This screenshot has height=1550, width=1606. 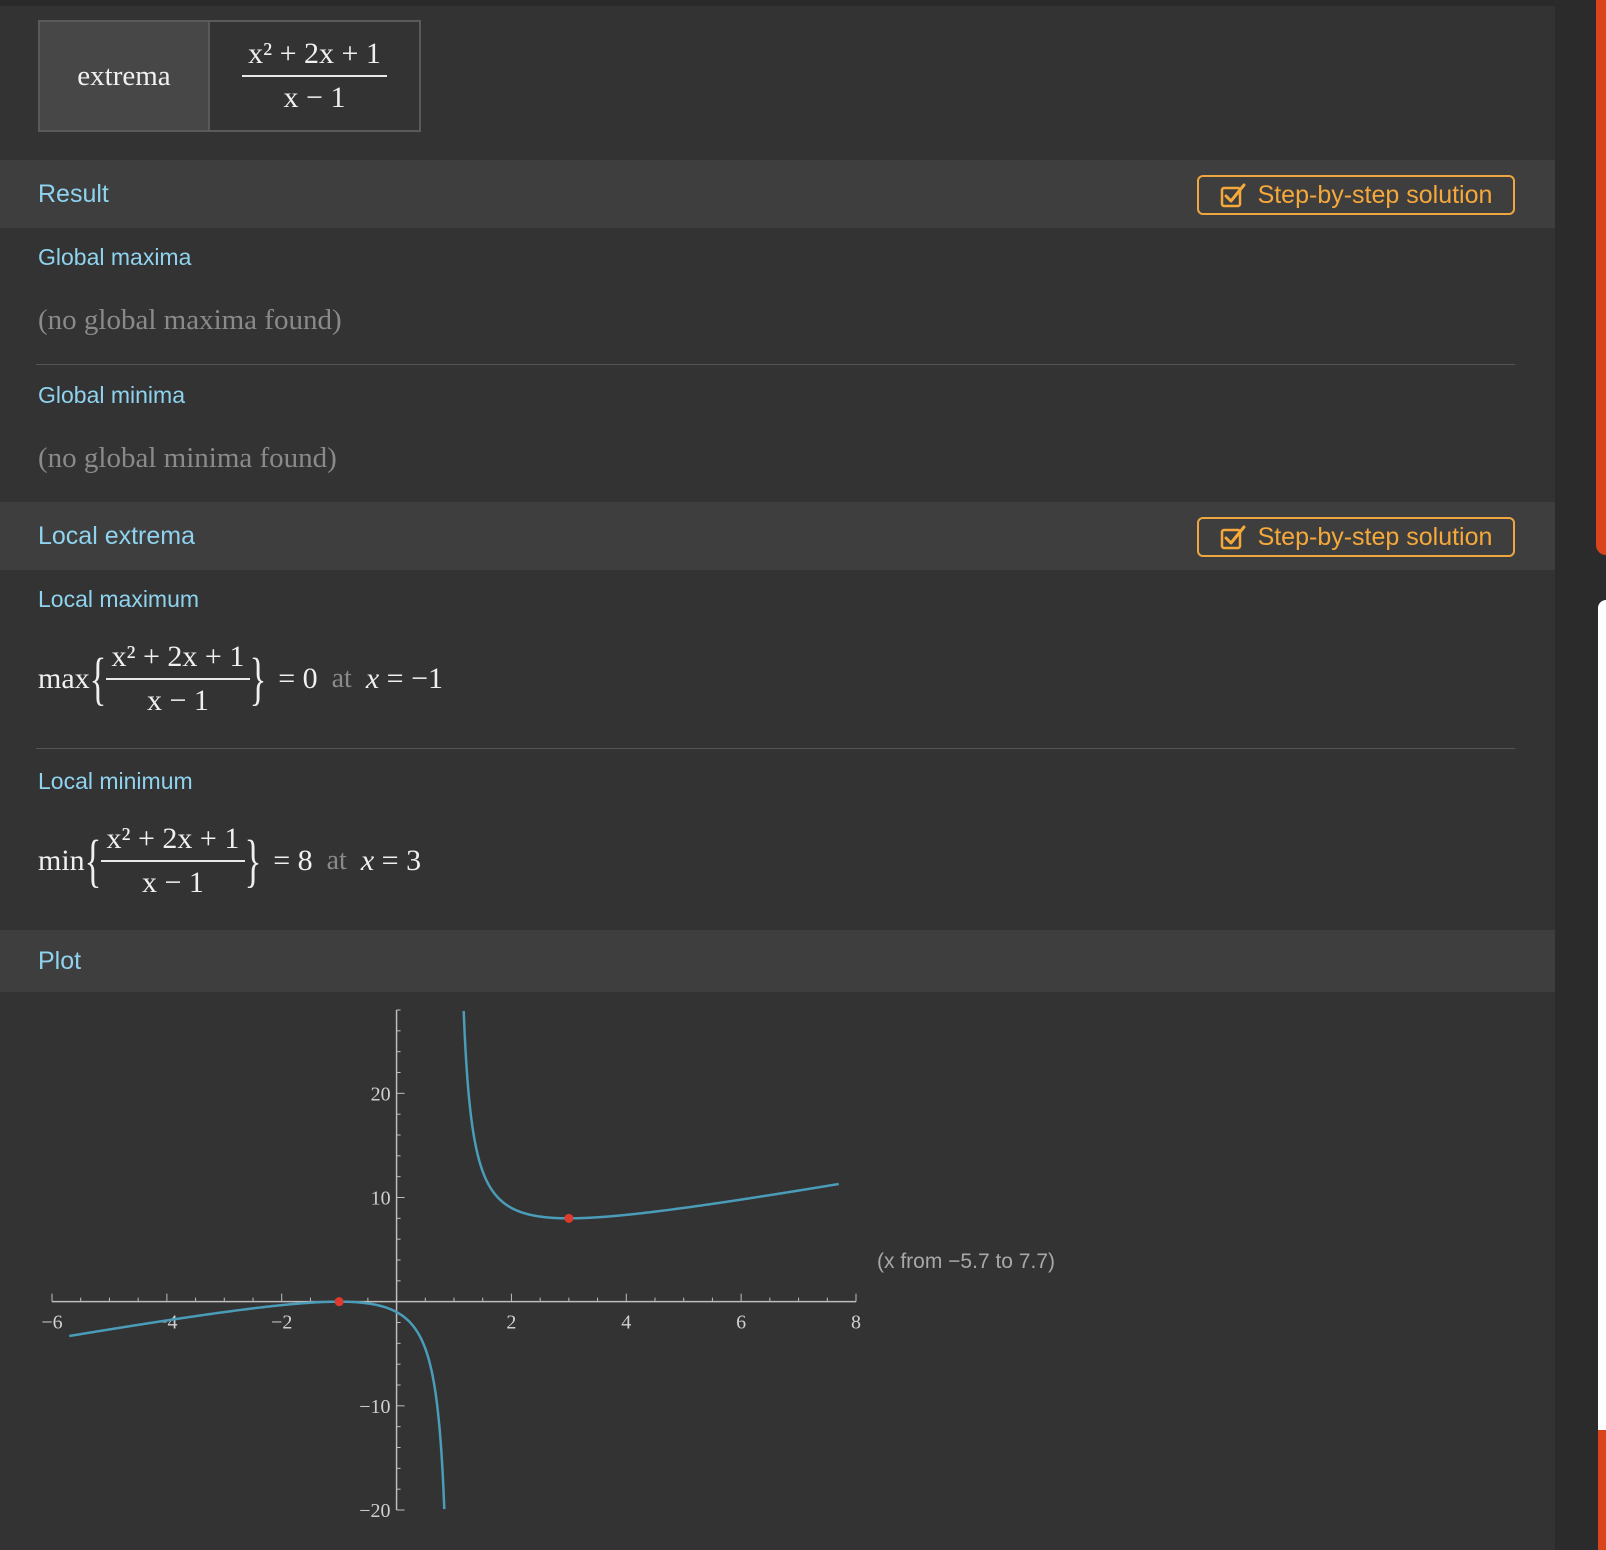 I want to click on input-denominator: x − 1, so click(x=314, y=97).